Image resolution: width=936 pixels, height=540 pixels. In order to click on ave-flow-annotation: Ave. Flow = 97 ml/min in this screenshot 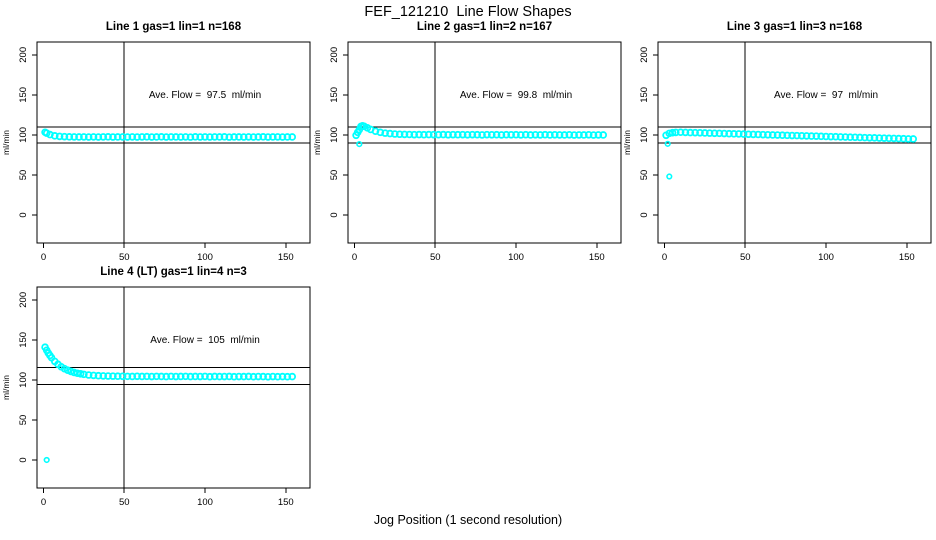, I will do `click(826, 95)`.